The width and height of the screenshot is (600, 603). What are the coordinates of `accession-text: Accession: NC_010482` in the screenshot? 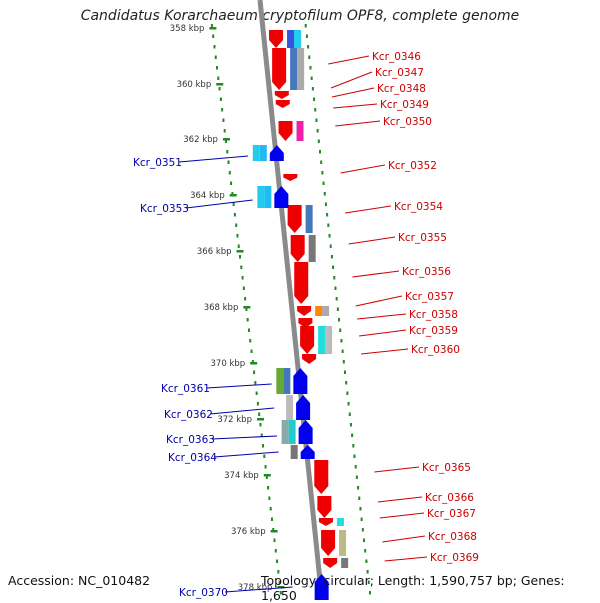 It's located at (79, 580).